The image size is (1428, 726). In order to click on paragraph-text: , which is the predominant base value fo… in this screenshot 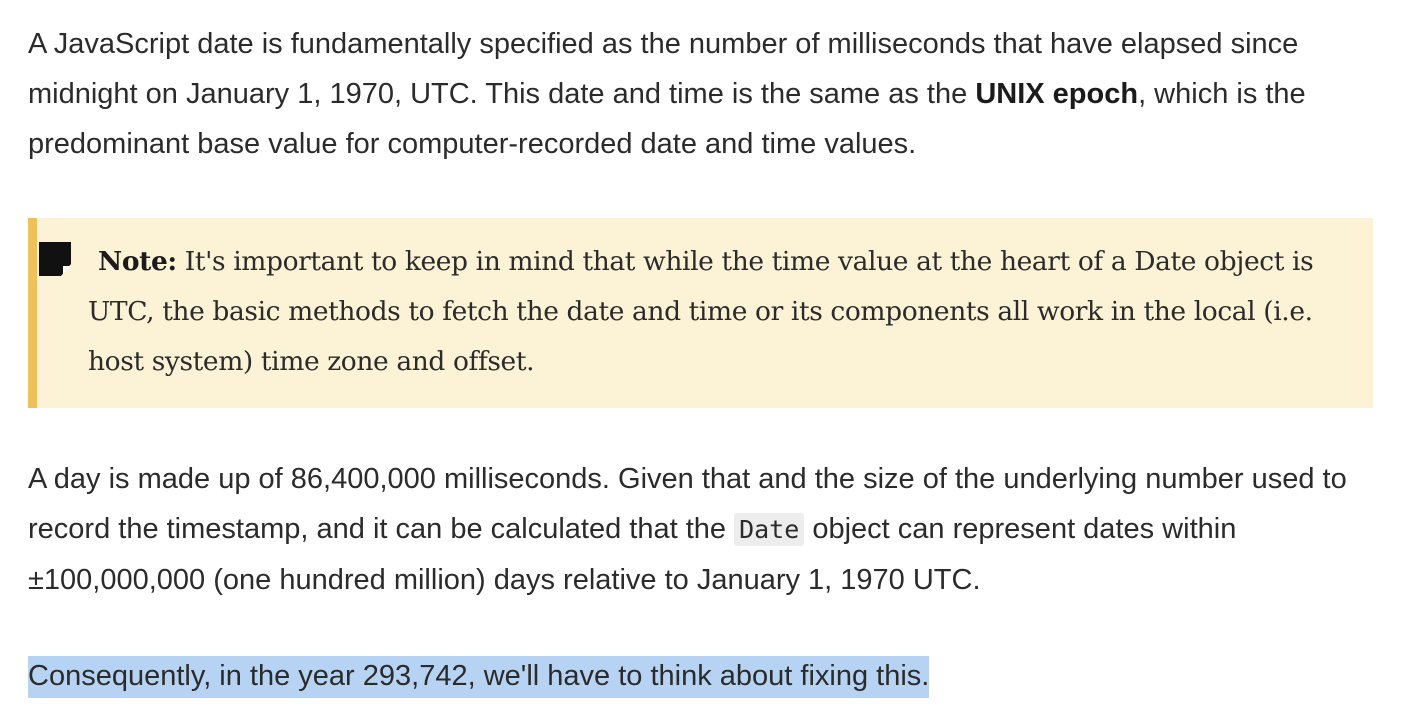, I will do `click(667, 119)`.